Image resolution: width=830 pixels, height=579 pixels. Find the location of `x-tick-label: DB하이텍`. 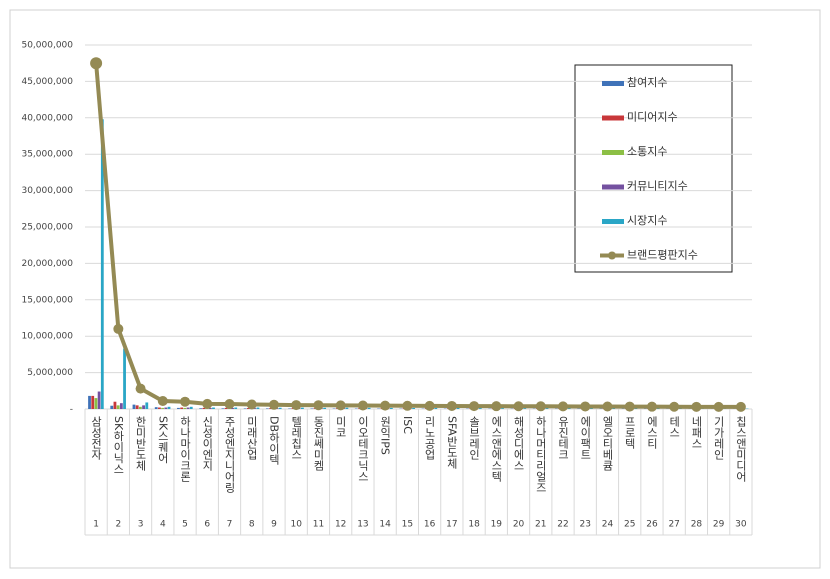

x-tick-label: DB하이텍 is located at coordinates (273, 440).